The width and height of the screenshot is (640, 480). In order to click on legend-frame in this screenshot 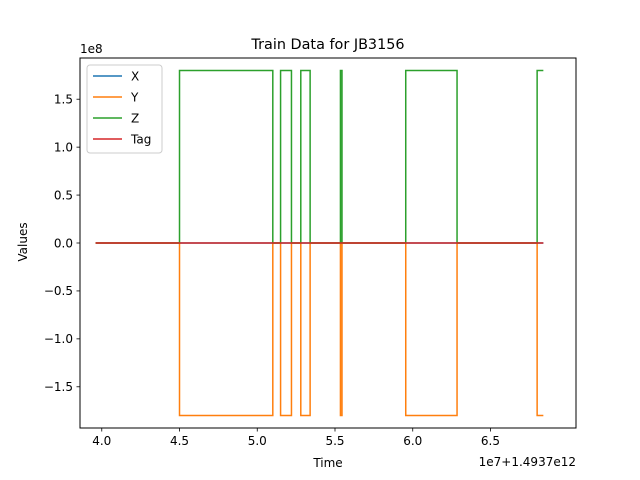, I will do `click(124, 109)`.